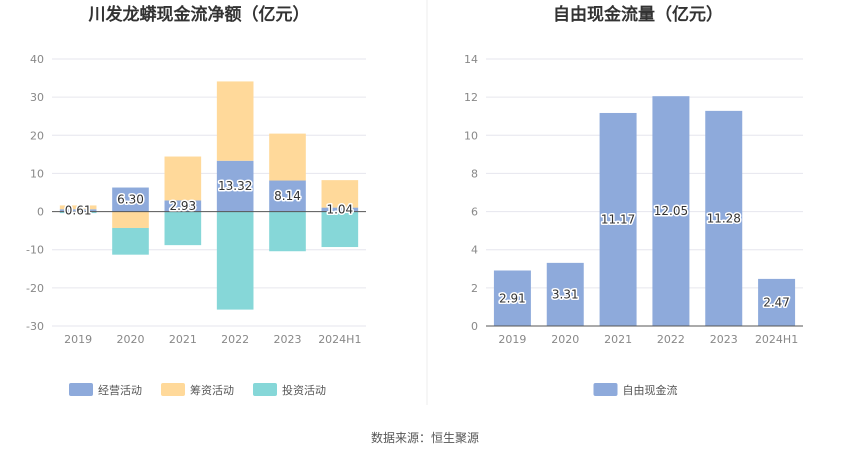  I want to click on cashflow-y-tick: -10, so click(35, 250).